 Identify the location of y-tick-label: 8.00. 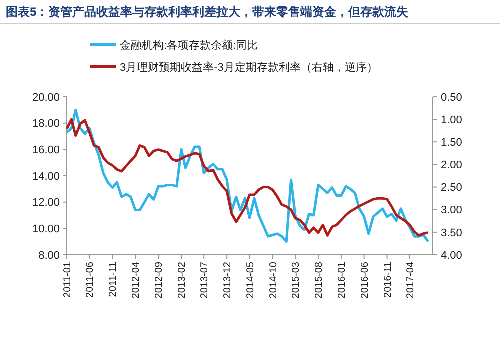
(49, 256).